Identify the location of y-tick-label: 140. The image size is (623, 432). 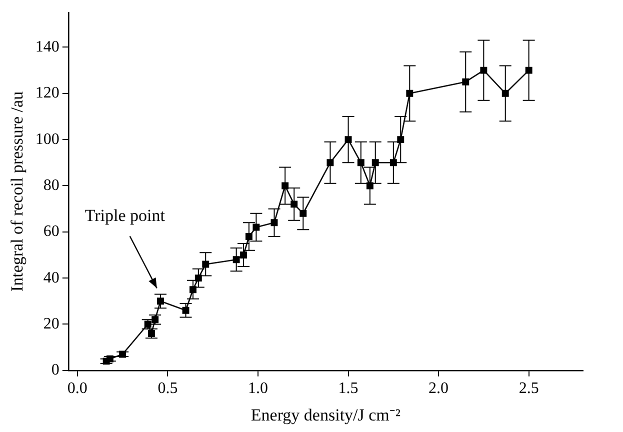
(47, 47).